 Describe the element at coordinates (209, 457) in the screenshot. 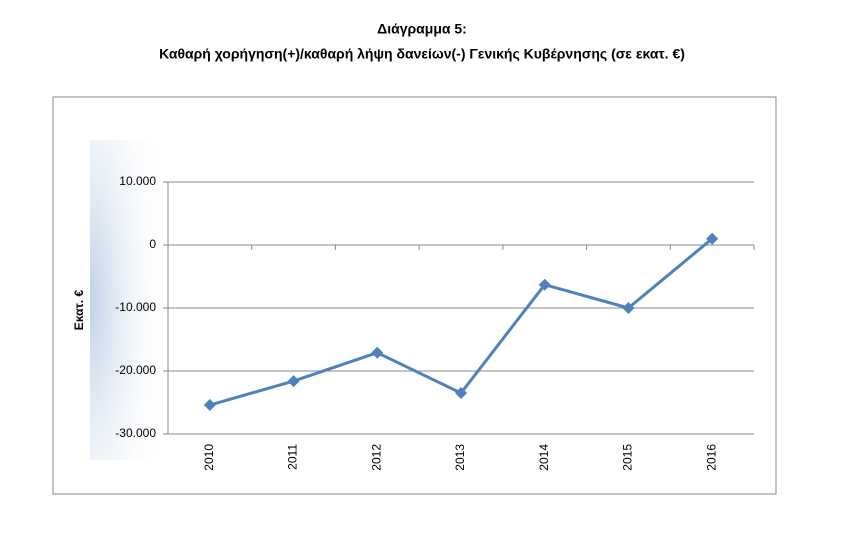

I see `x-tick-label: 2010` at that location.